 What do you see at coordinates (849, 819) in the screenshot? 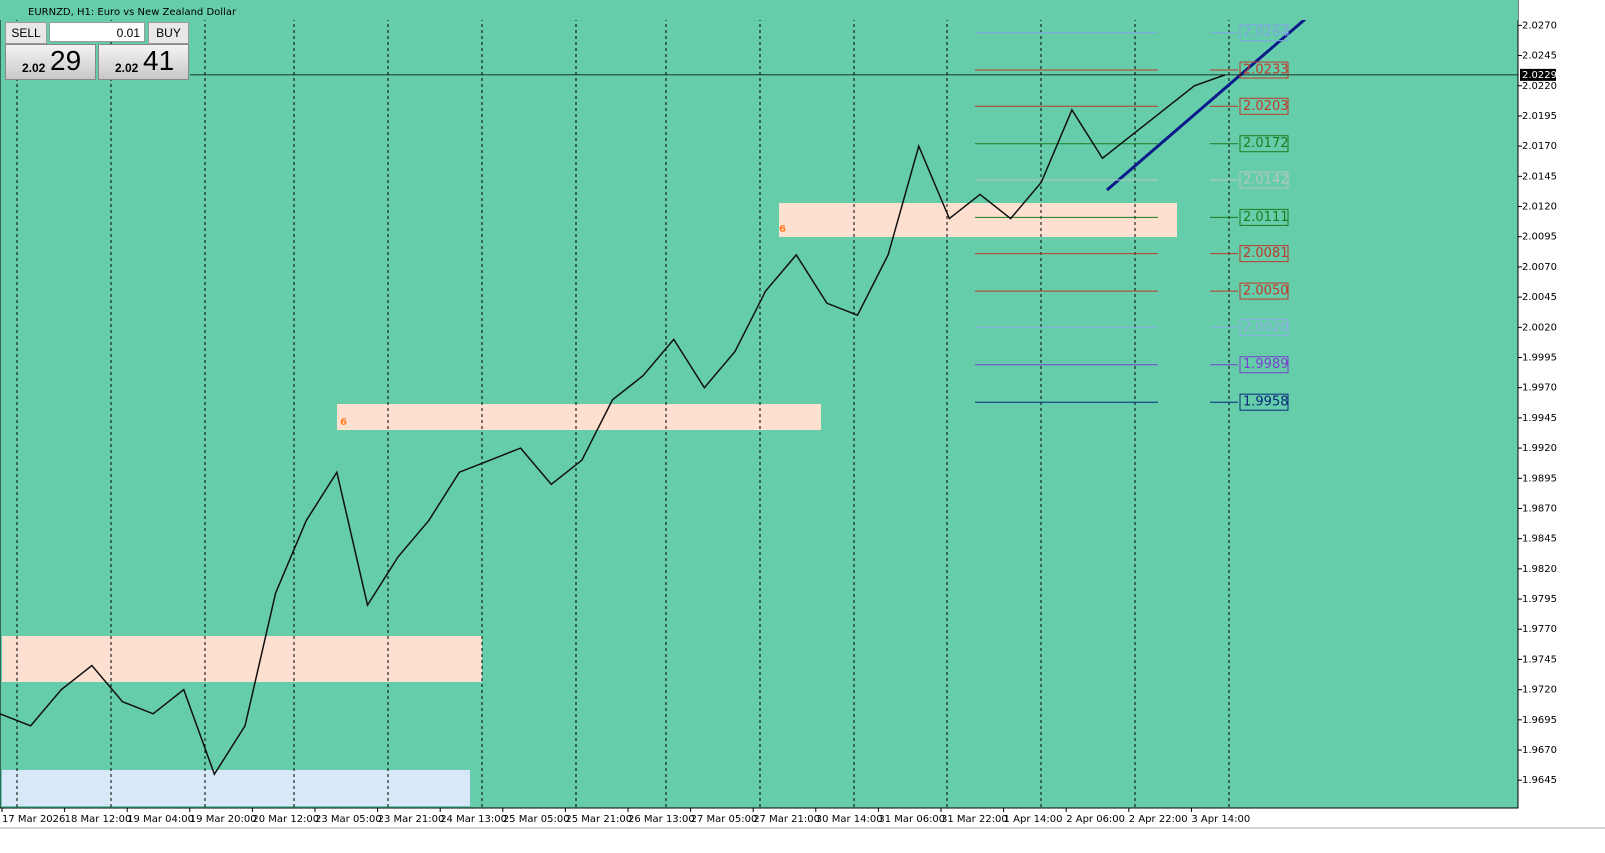
I see `x-tick-label: 30 Mar 14:00` at bounding box center [849, 819].